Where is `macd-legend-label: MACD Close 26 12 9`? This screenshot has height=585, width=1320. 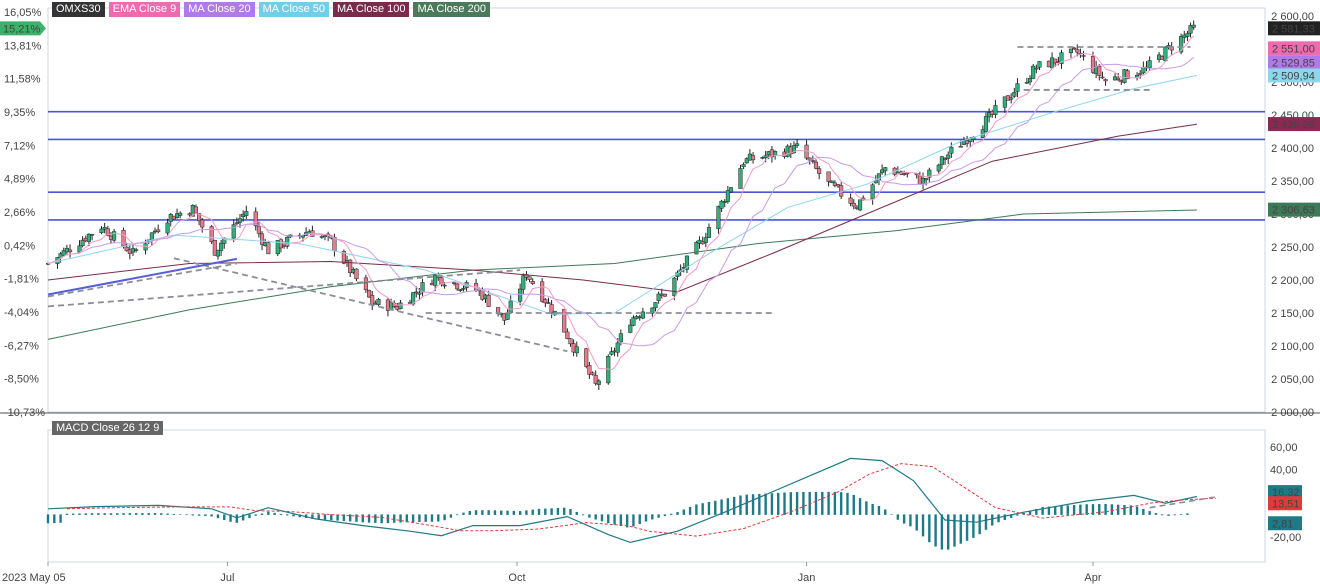
macd-legend-label: MACD Close 26 12 9 is located at coordinates (108, 428).